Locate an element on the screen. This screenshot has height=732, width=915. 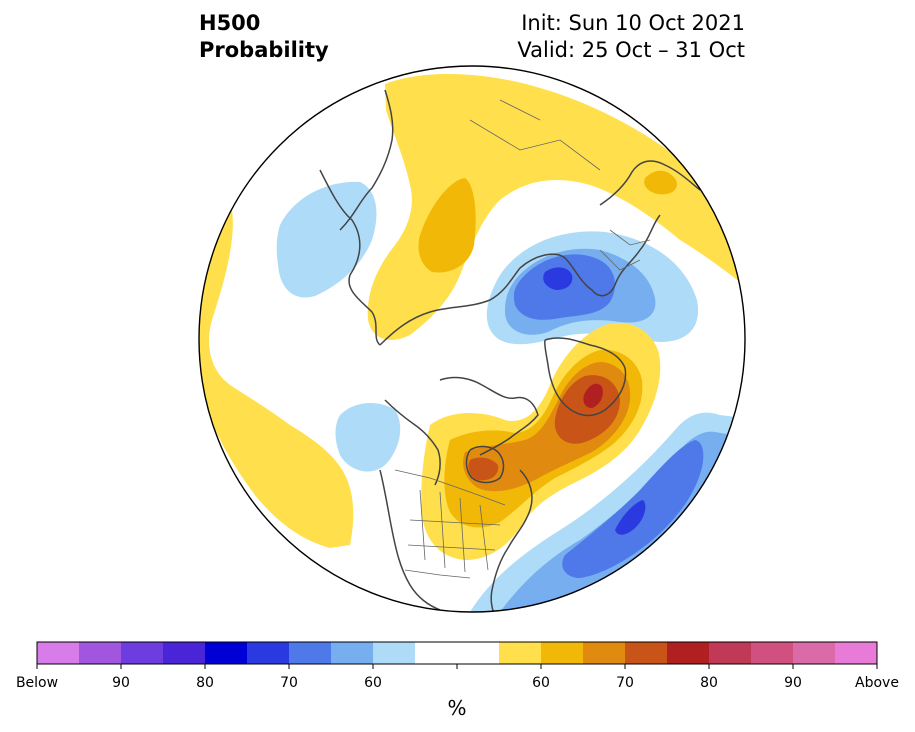
below-peak-europe is located at coordinates (558, 278).